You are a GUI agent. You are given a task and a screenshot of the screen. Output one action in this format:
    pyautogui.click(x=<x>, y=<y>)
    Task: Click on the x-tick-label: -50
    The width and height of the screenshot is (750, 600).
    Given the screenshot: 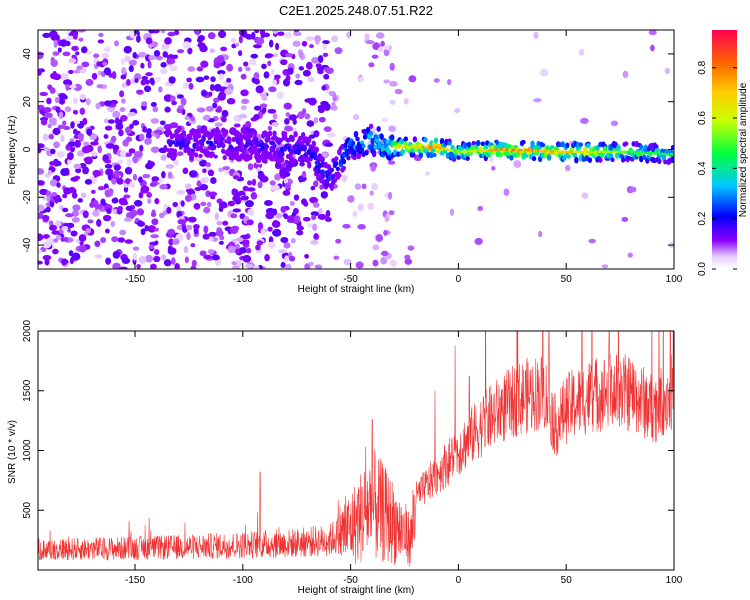 What is the action you would take?
    pyautogui.click(x=350, y=279)
    